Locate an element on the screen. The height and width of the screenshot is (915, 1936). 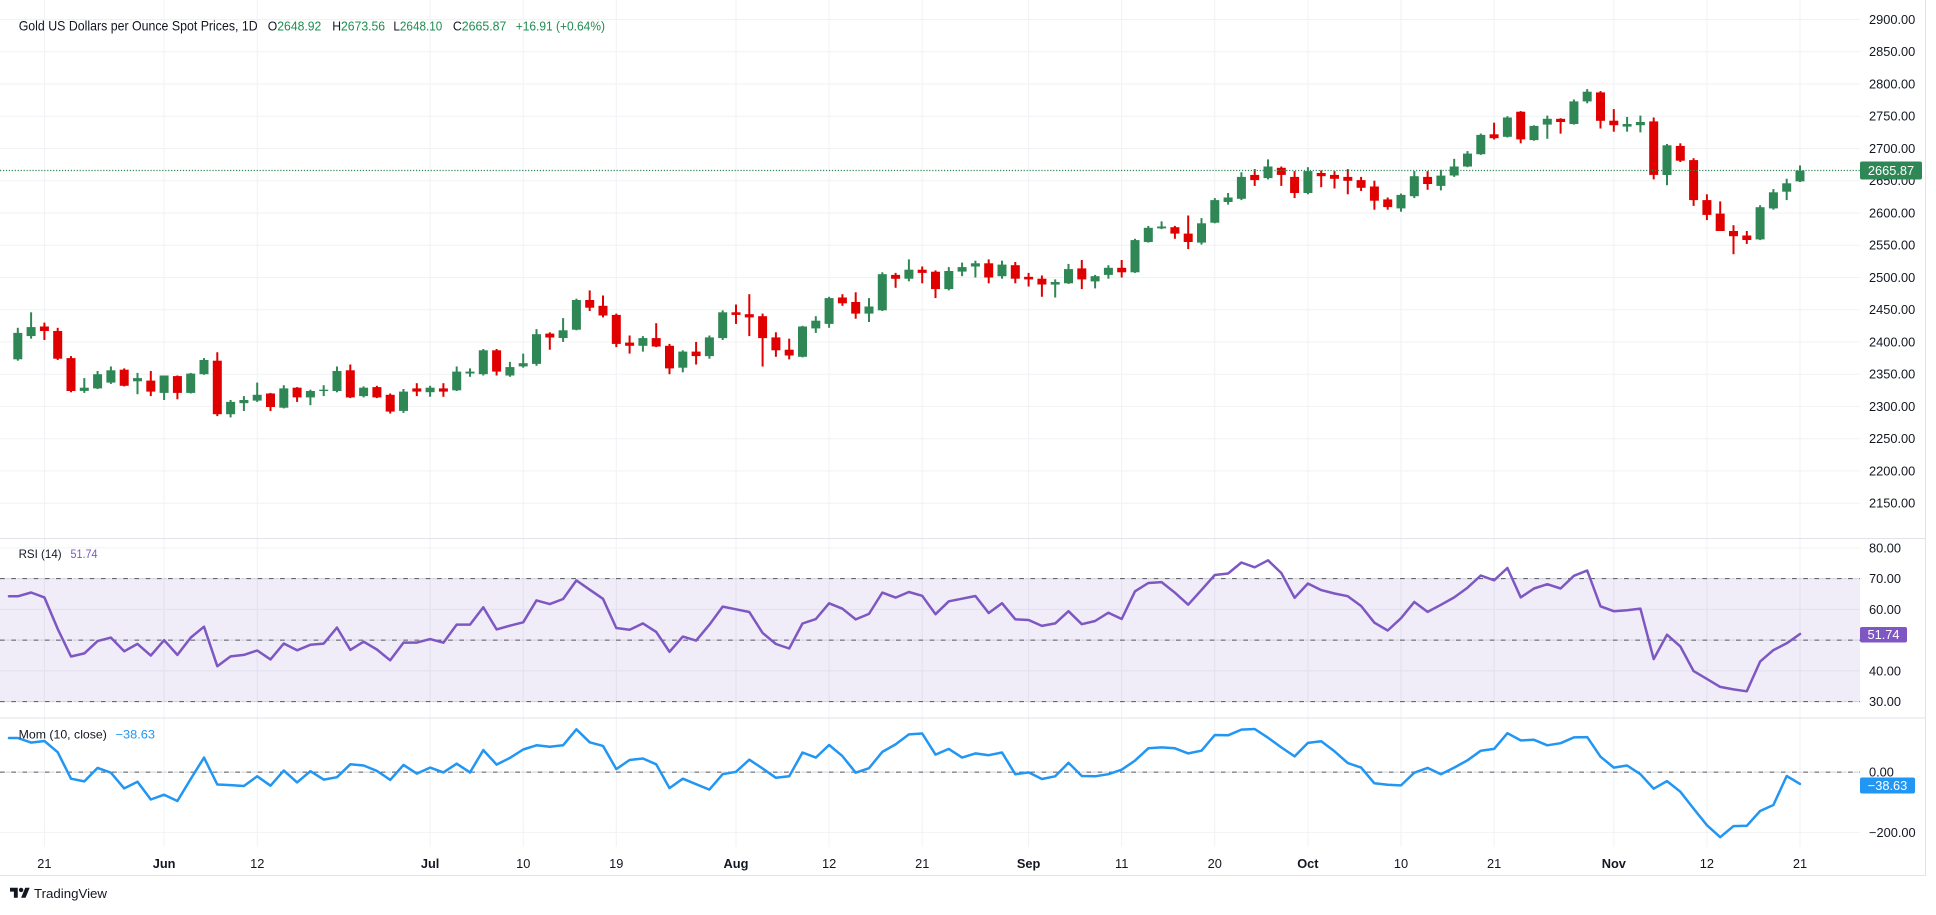
svg-text: Nov is located at coordinates (1614, 863).